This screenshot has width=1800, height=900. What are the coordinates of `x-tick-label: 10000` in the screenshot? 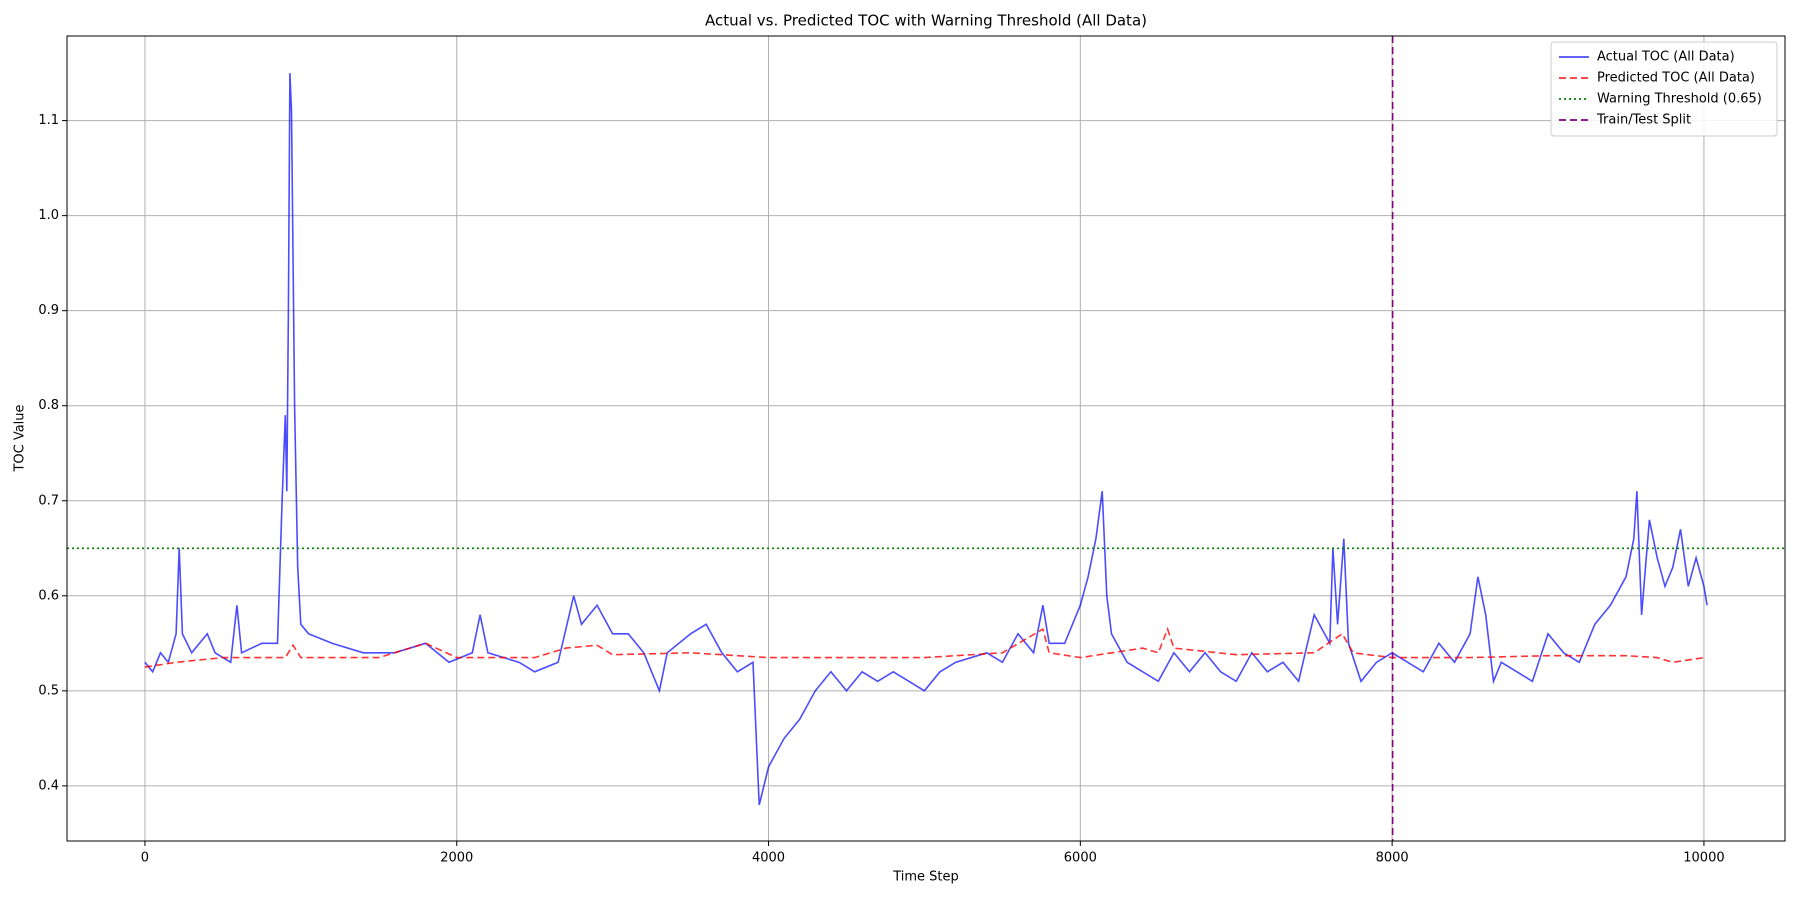 It's located at (1703, 858).